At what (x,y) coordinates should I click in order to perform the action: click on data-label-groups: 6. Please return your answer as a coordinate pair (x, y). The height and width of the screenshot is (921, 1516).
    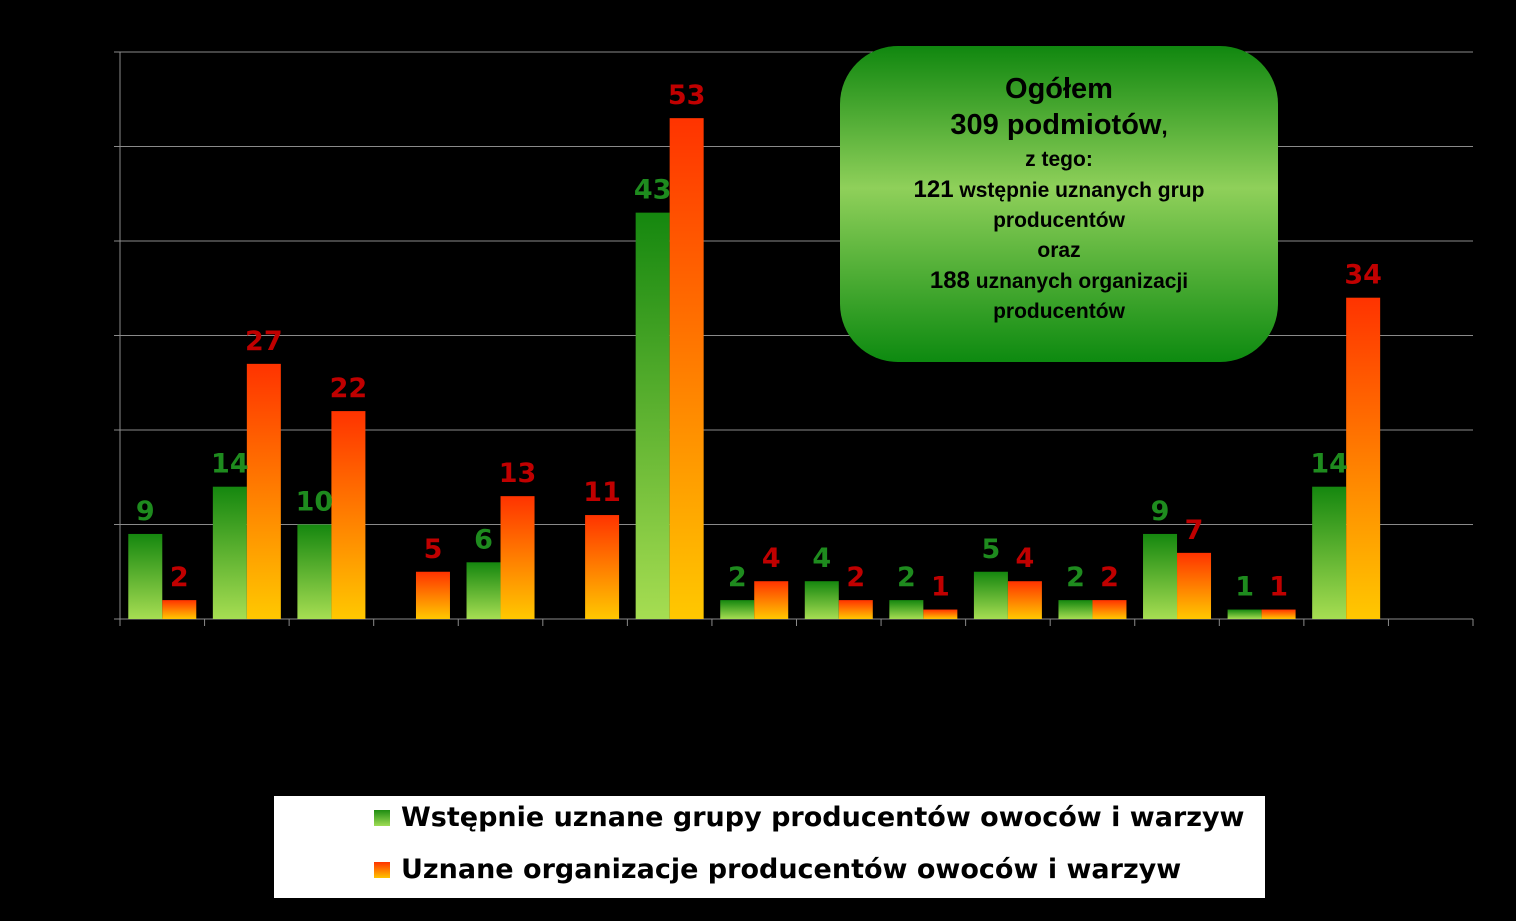
    Looking at the image, I should click on (483, 539).